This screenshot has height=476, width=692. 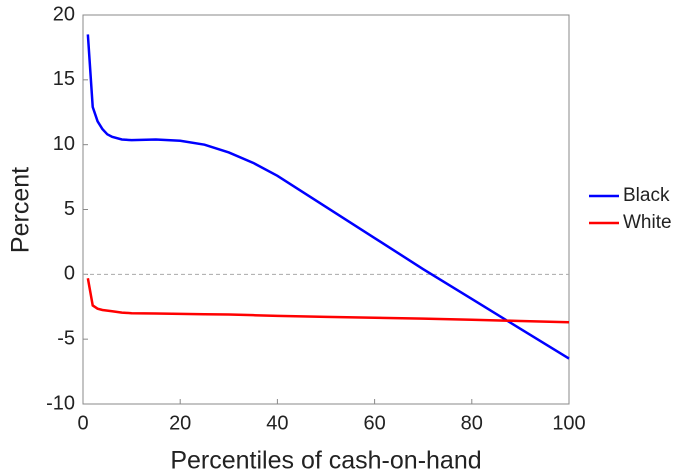 What do you see at coordinates (325, 461) in the screenshot?
I see `x-axis-label: Percentiles of cash-on-hand` at bounding box center [325, 461].